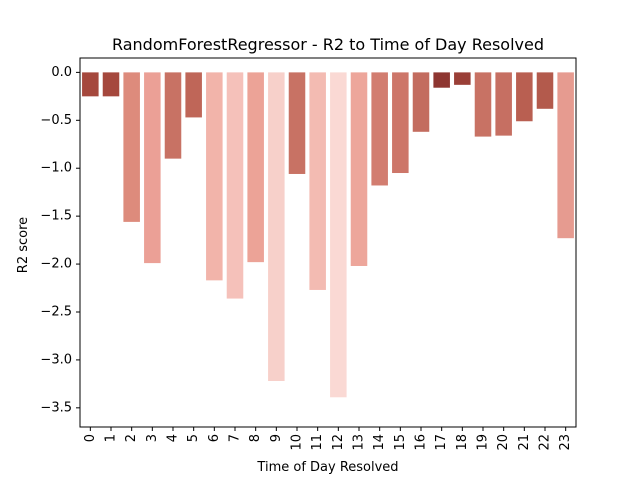 Image resolution: width=640 pixels, height=480 pixels. I want to click on x-tick-label-14: 14, so click(379, 442).